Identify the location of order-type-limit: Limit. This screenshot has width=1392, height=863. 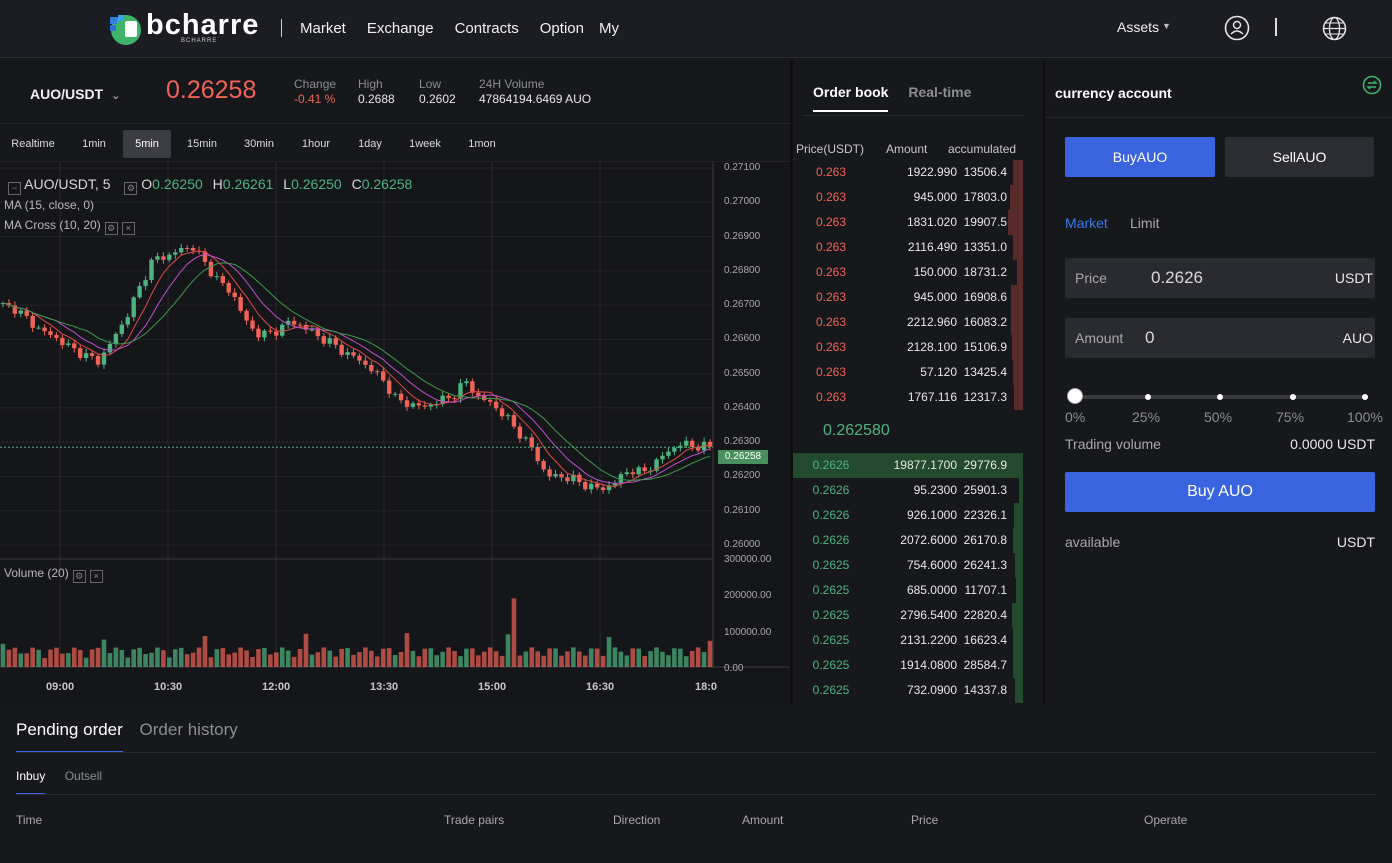
(1145, 223).